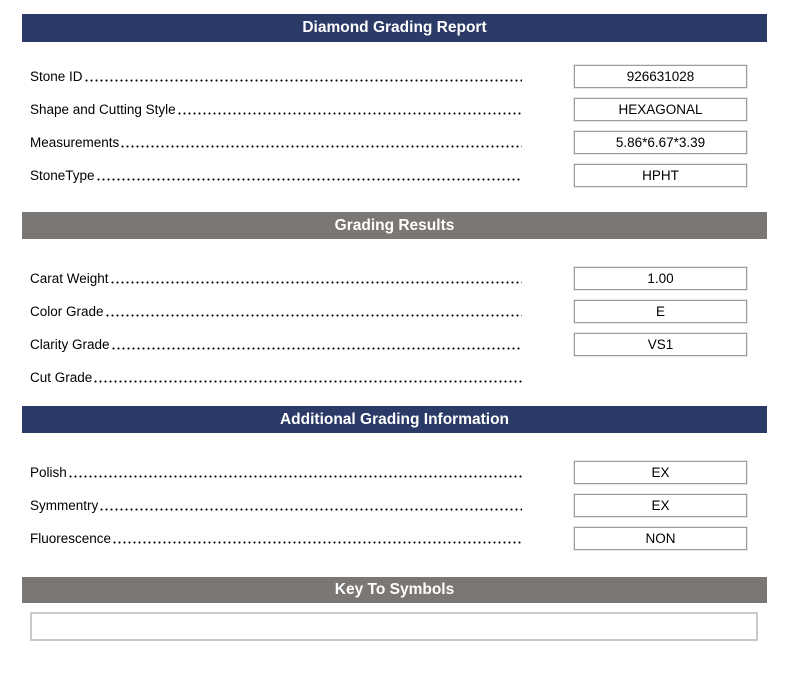 The image size is (788, 688). I want to click on measurements-label: Measurements, so click(75, 142).